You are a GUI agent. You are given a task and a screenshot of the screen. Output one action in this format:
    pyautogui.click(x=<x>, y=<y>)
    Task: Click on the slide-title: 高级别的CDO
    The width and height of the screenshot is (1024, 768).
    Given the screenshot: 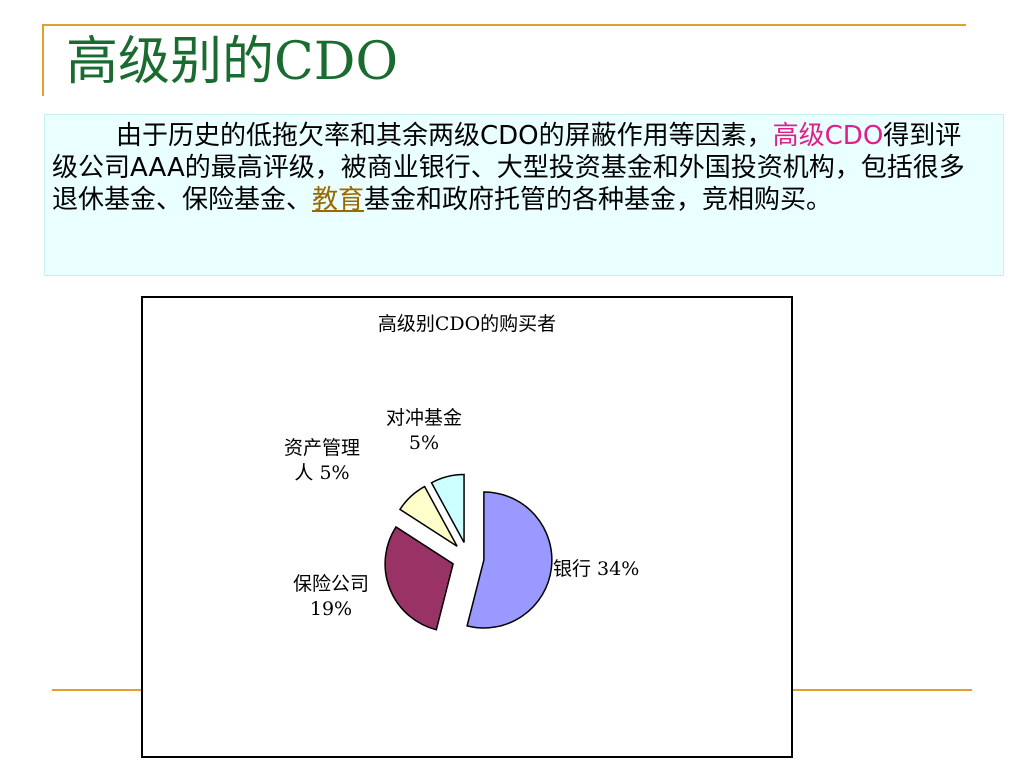 What is the action you would take?
    pyautogui.click(x=232, y=62)
    